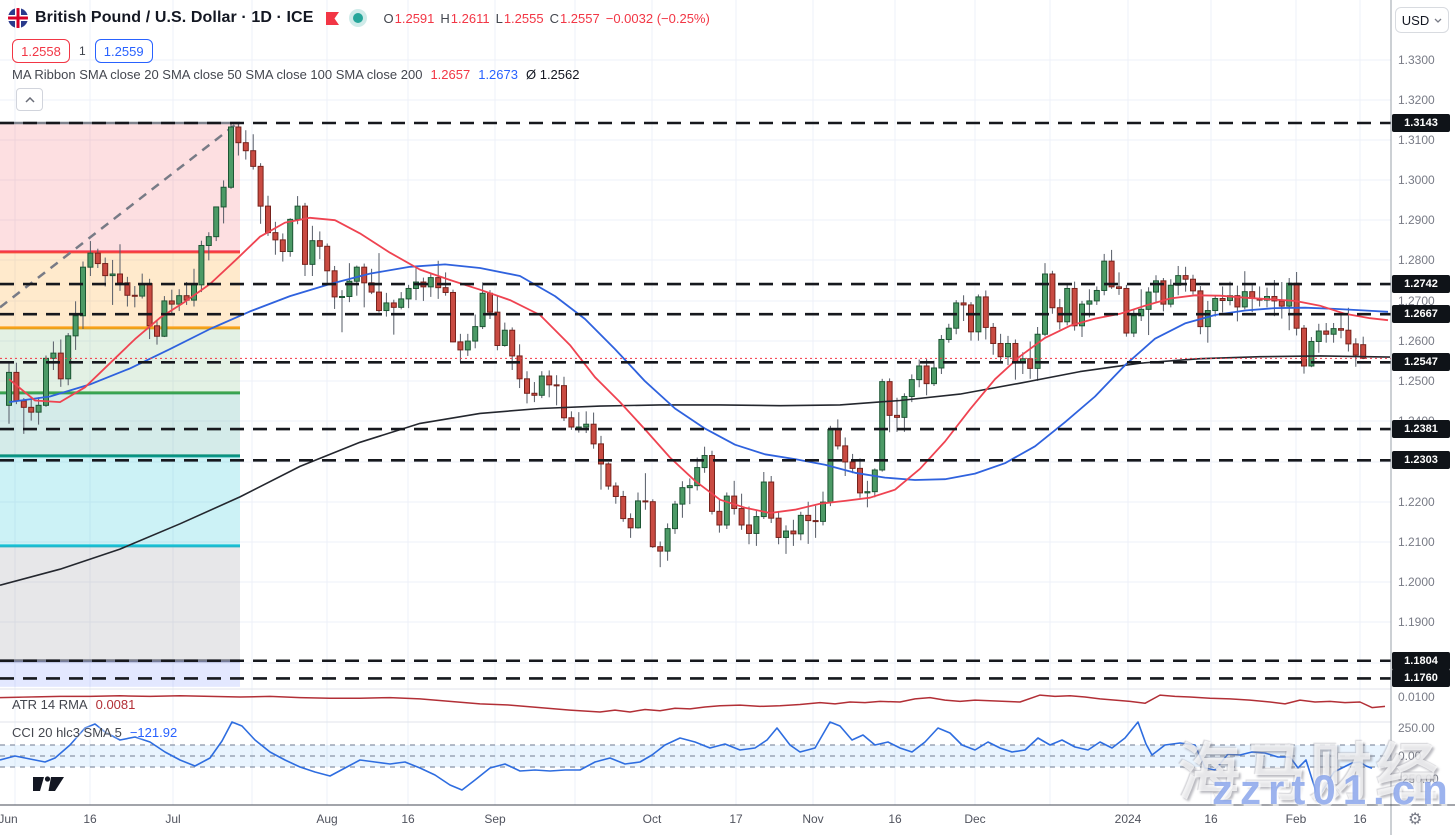  What do you see at coordinates (1421, 284) in the screenshot?
I see `price-level-badge: 1.2742` at bounding box center [1421, 284].